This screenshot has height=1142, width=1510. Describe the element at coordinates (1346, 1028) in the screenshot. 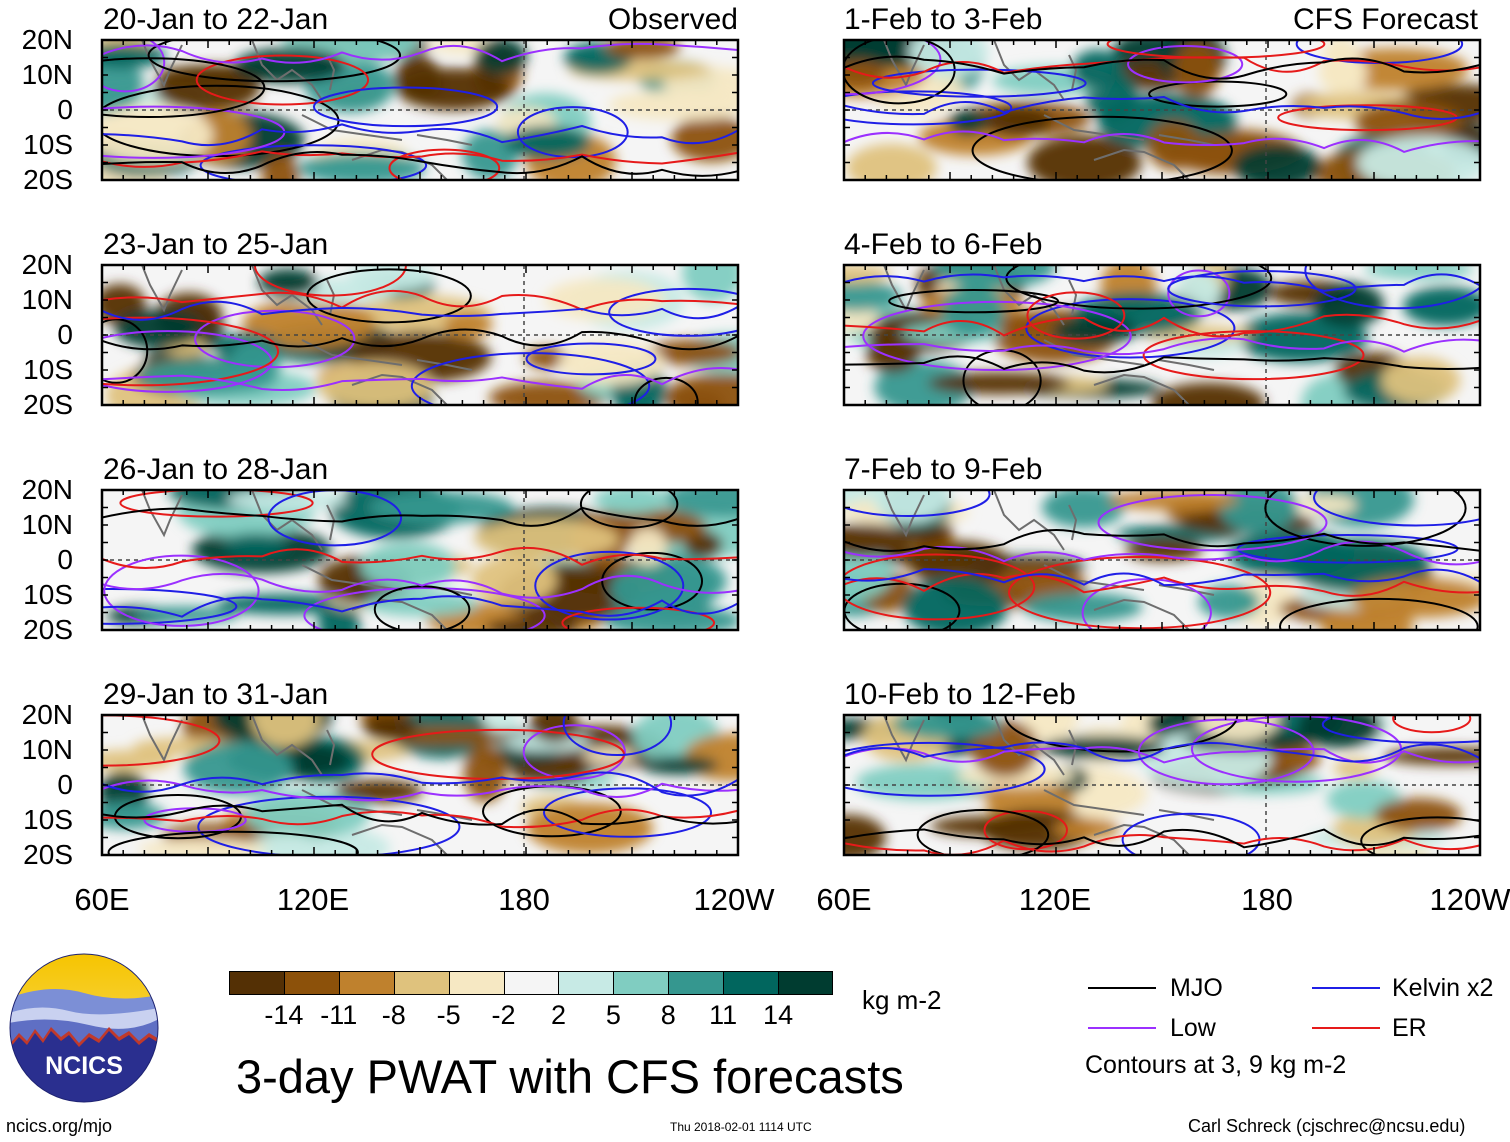

I see `legend-er-line` at that location.